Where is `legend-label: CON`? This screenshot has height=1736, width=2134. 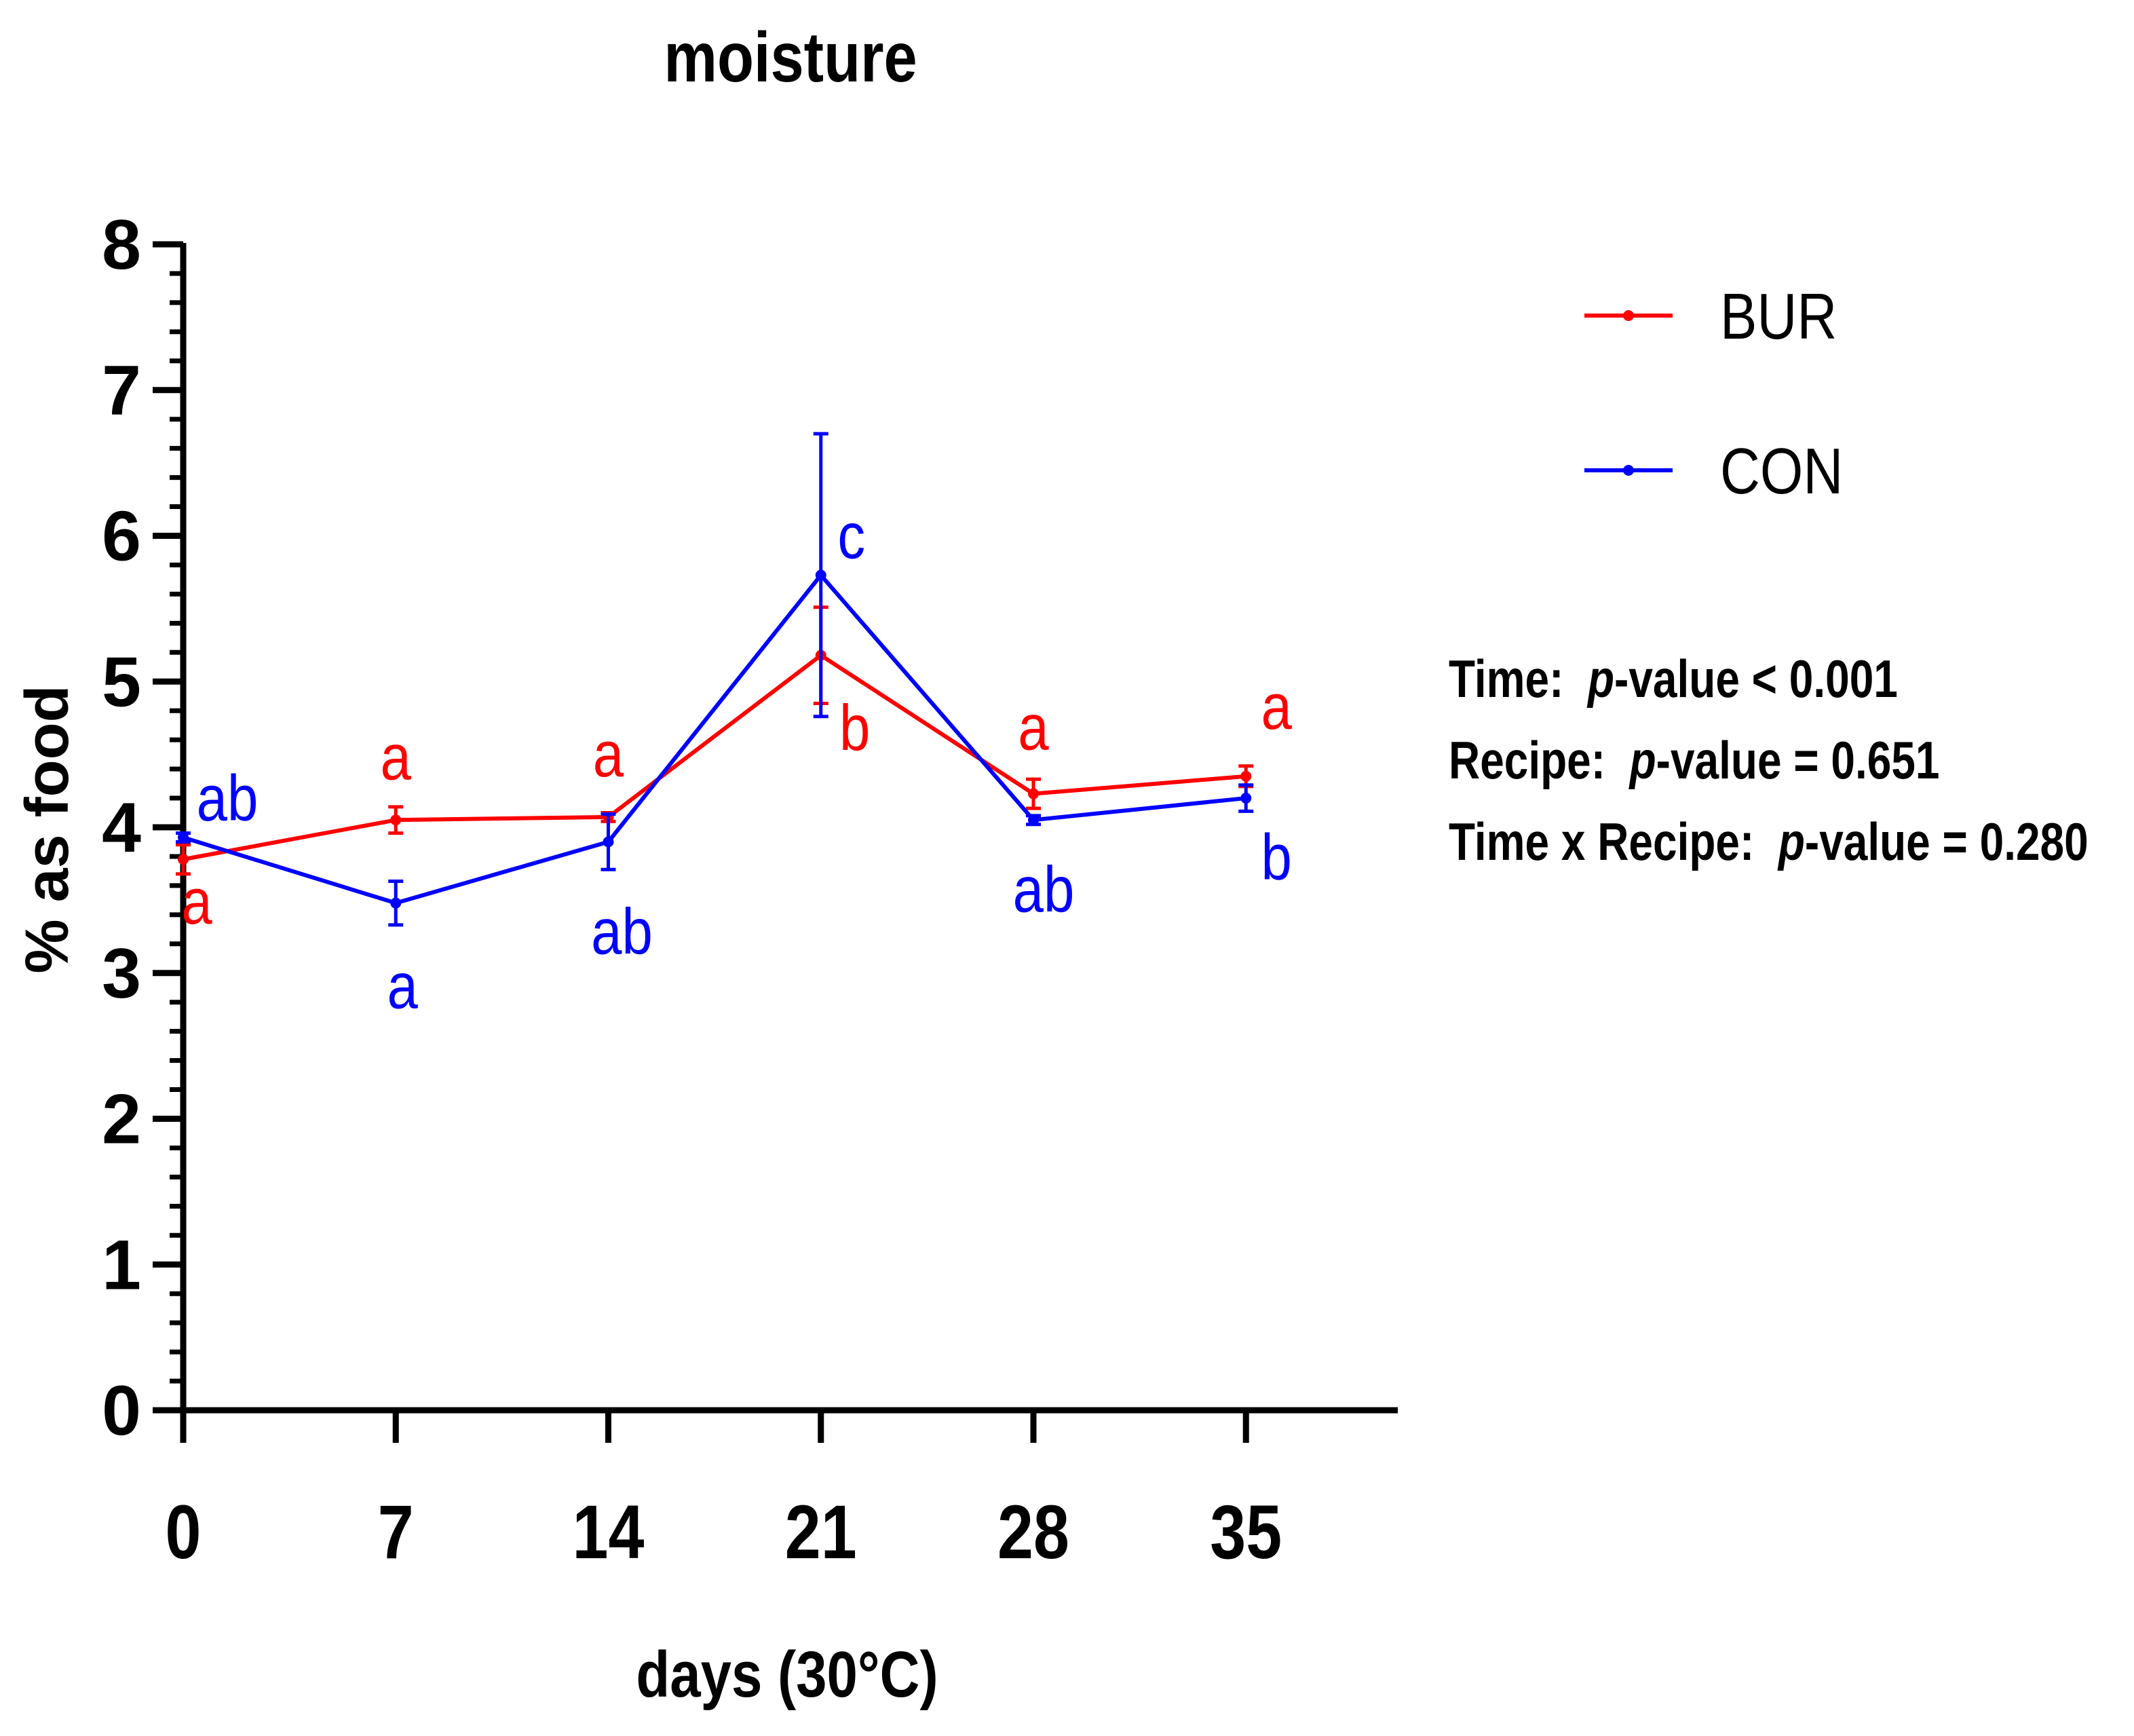 legend-label: CON is located at coordinates (1781, 471).